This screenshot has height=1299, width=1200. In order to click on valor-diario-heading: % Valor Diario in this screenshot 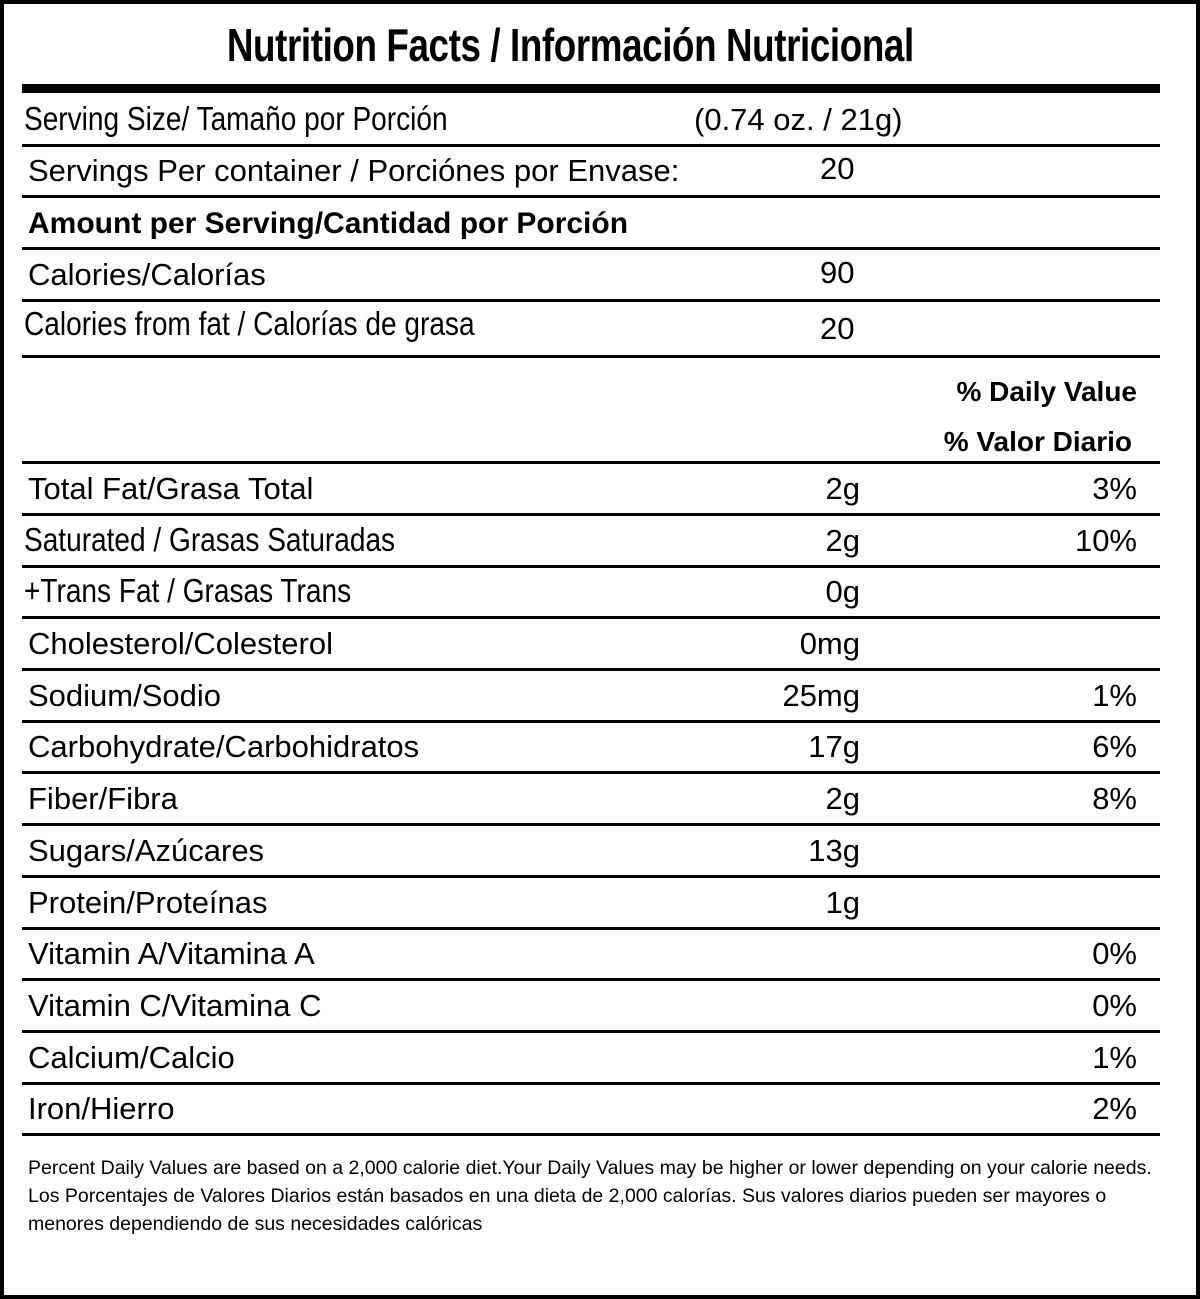, I will do `click(1037, 441)`.